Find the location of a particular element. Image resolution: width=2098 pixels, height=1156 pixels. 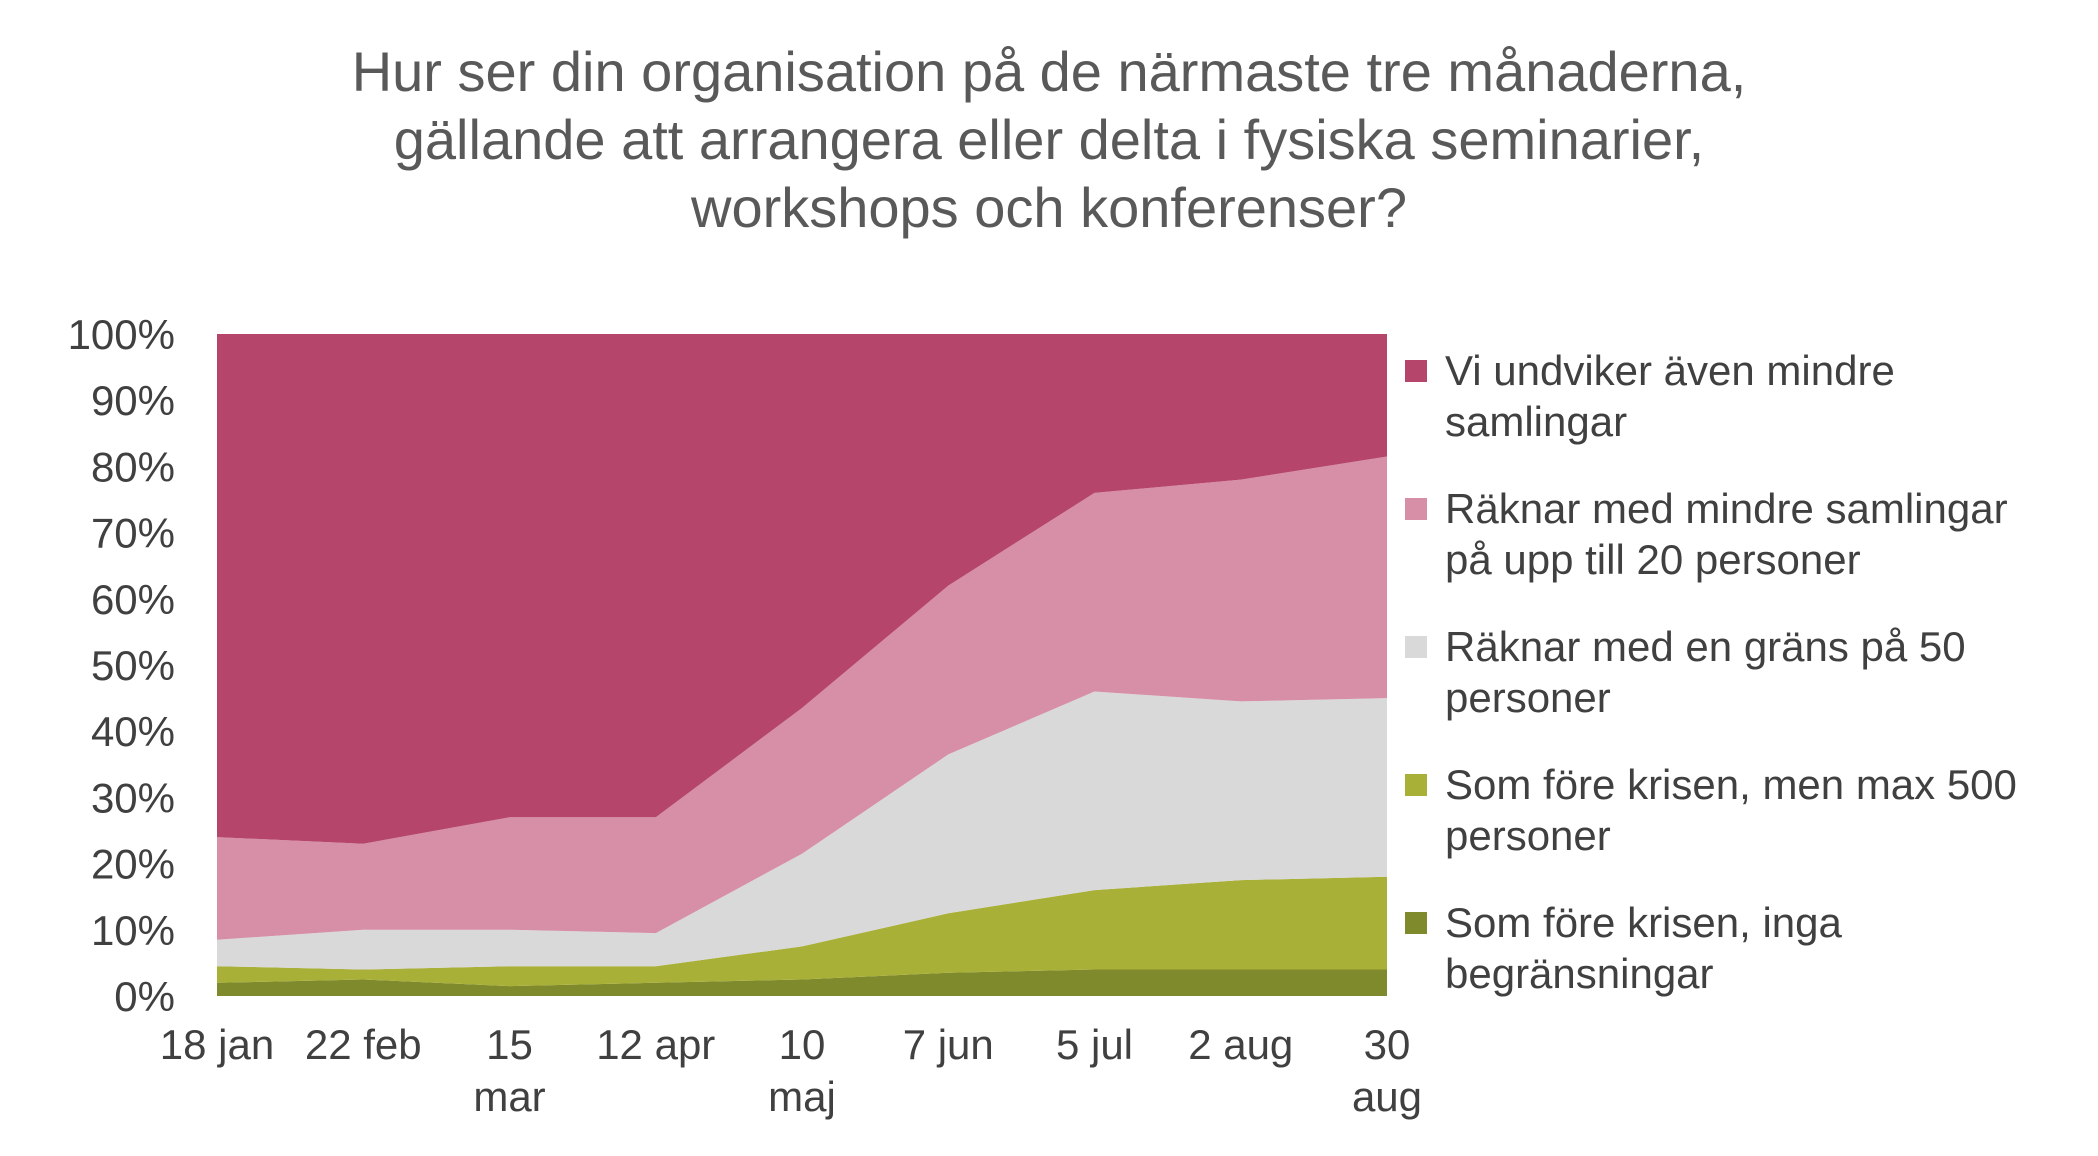

chart-title-line: workshops och konferenser? is located at coordinates (1049, 207).